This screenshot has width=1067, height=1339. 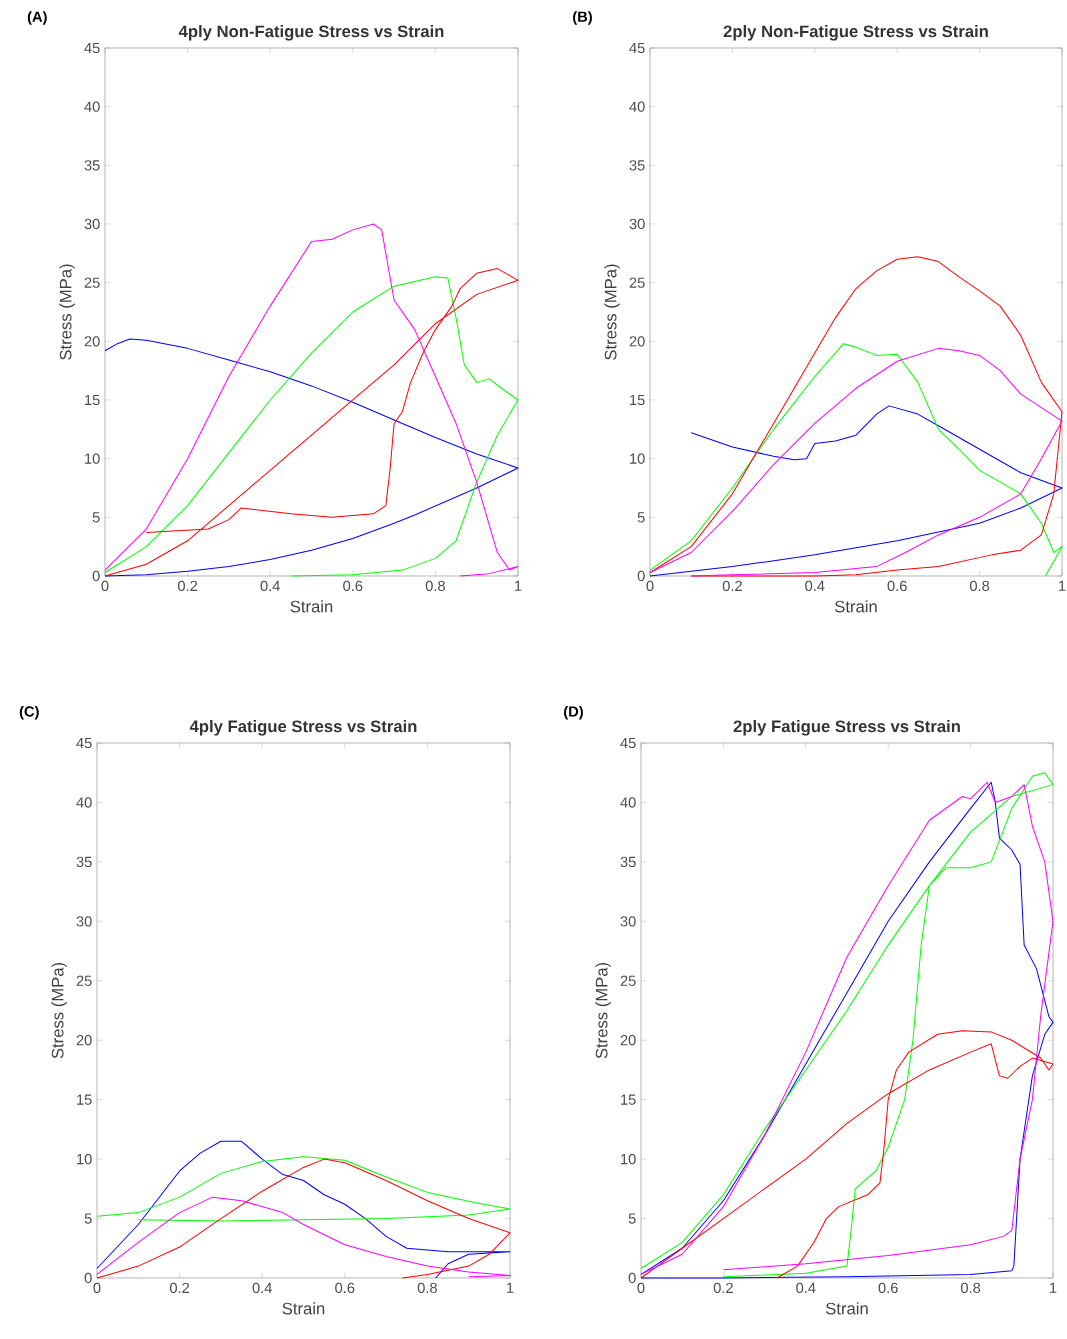 I want to click on chart-title: 2ply Non-Fatigue Stress vs Strain, so click(x=855, y=33).